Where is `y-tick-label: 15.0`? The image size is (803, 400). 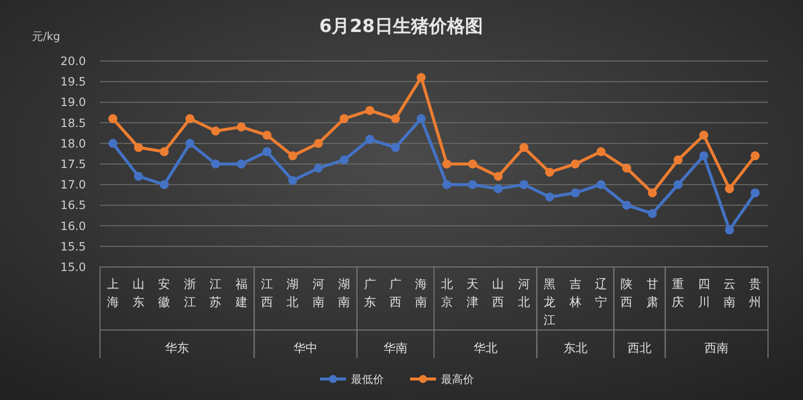
y-tick-label: 15.0 is located at coordinates (73, 267).